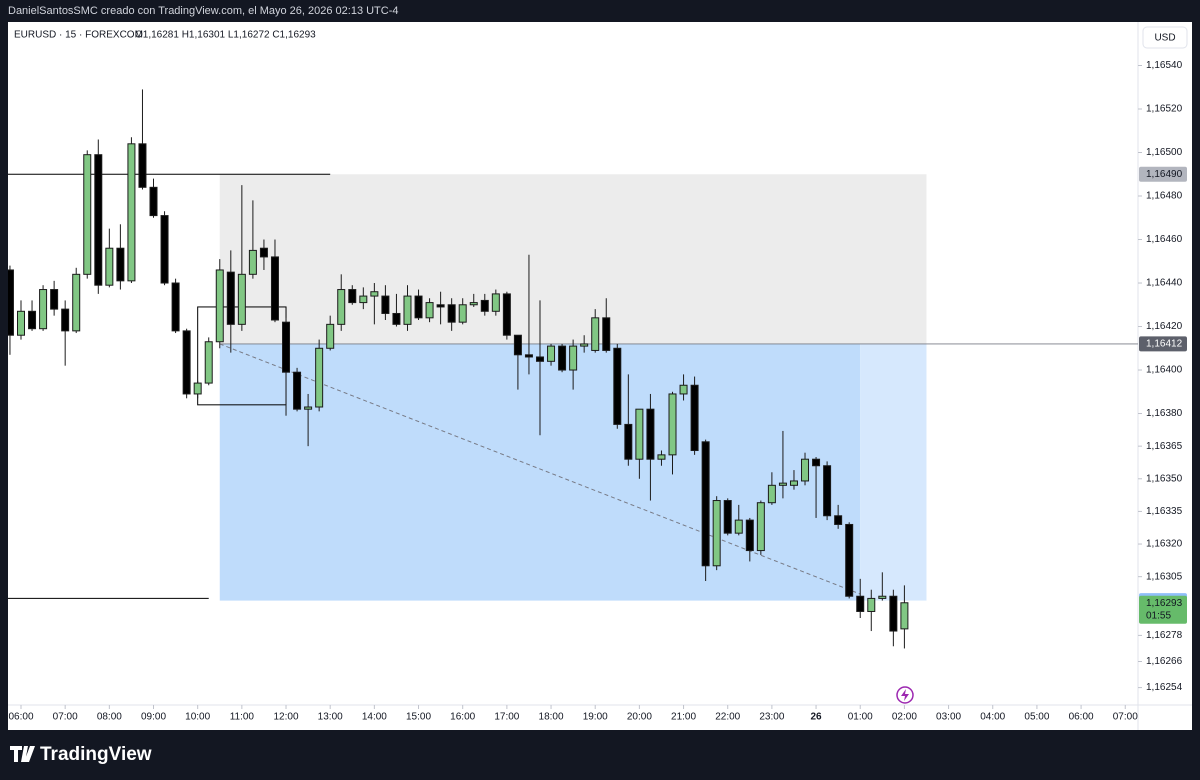  What do you see at coordinates (816, 717) in the screenshot?
I see `x-tick-label: 26` at bounding box center [816, 717].